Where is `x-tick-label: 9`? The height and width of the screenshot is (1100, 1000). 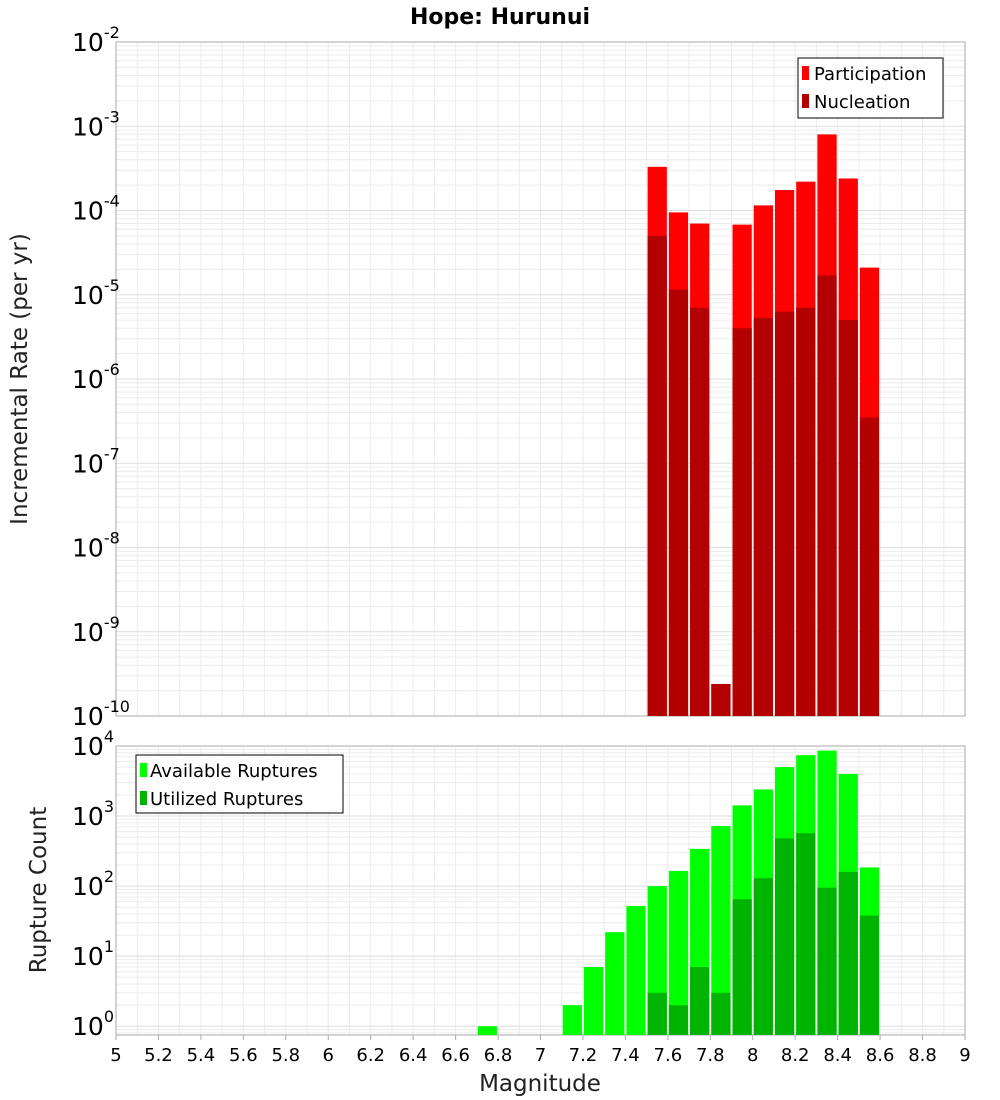
x-tick-label: 9 is located at coordinates (964, 1055).